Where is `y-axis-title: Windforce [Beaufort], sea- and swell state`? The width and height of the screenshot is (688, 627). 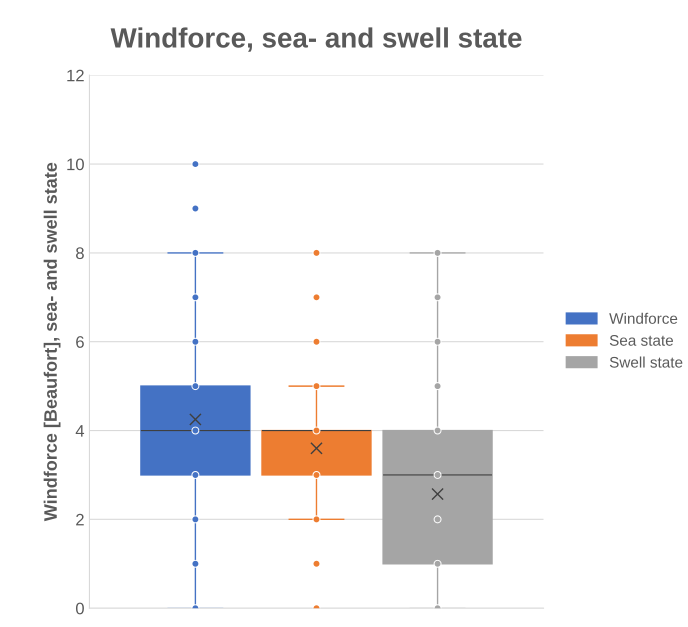
y-axis-title: Windforce [Beaufort], sea- and swell state is located at coordinates (52, 342).